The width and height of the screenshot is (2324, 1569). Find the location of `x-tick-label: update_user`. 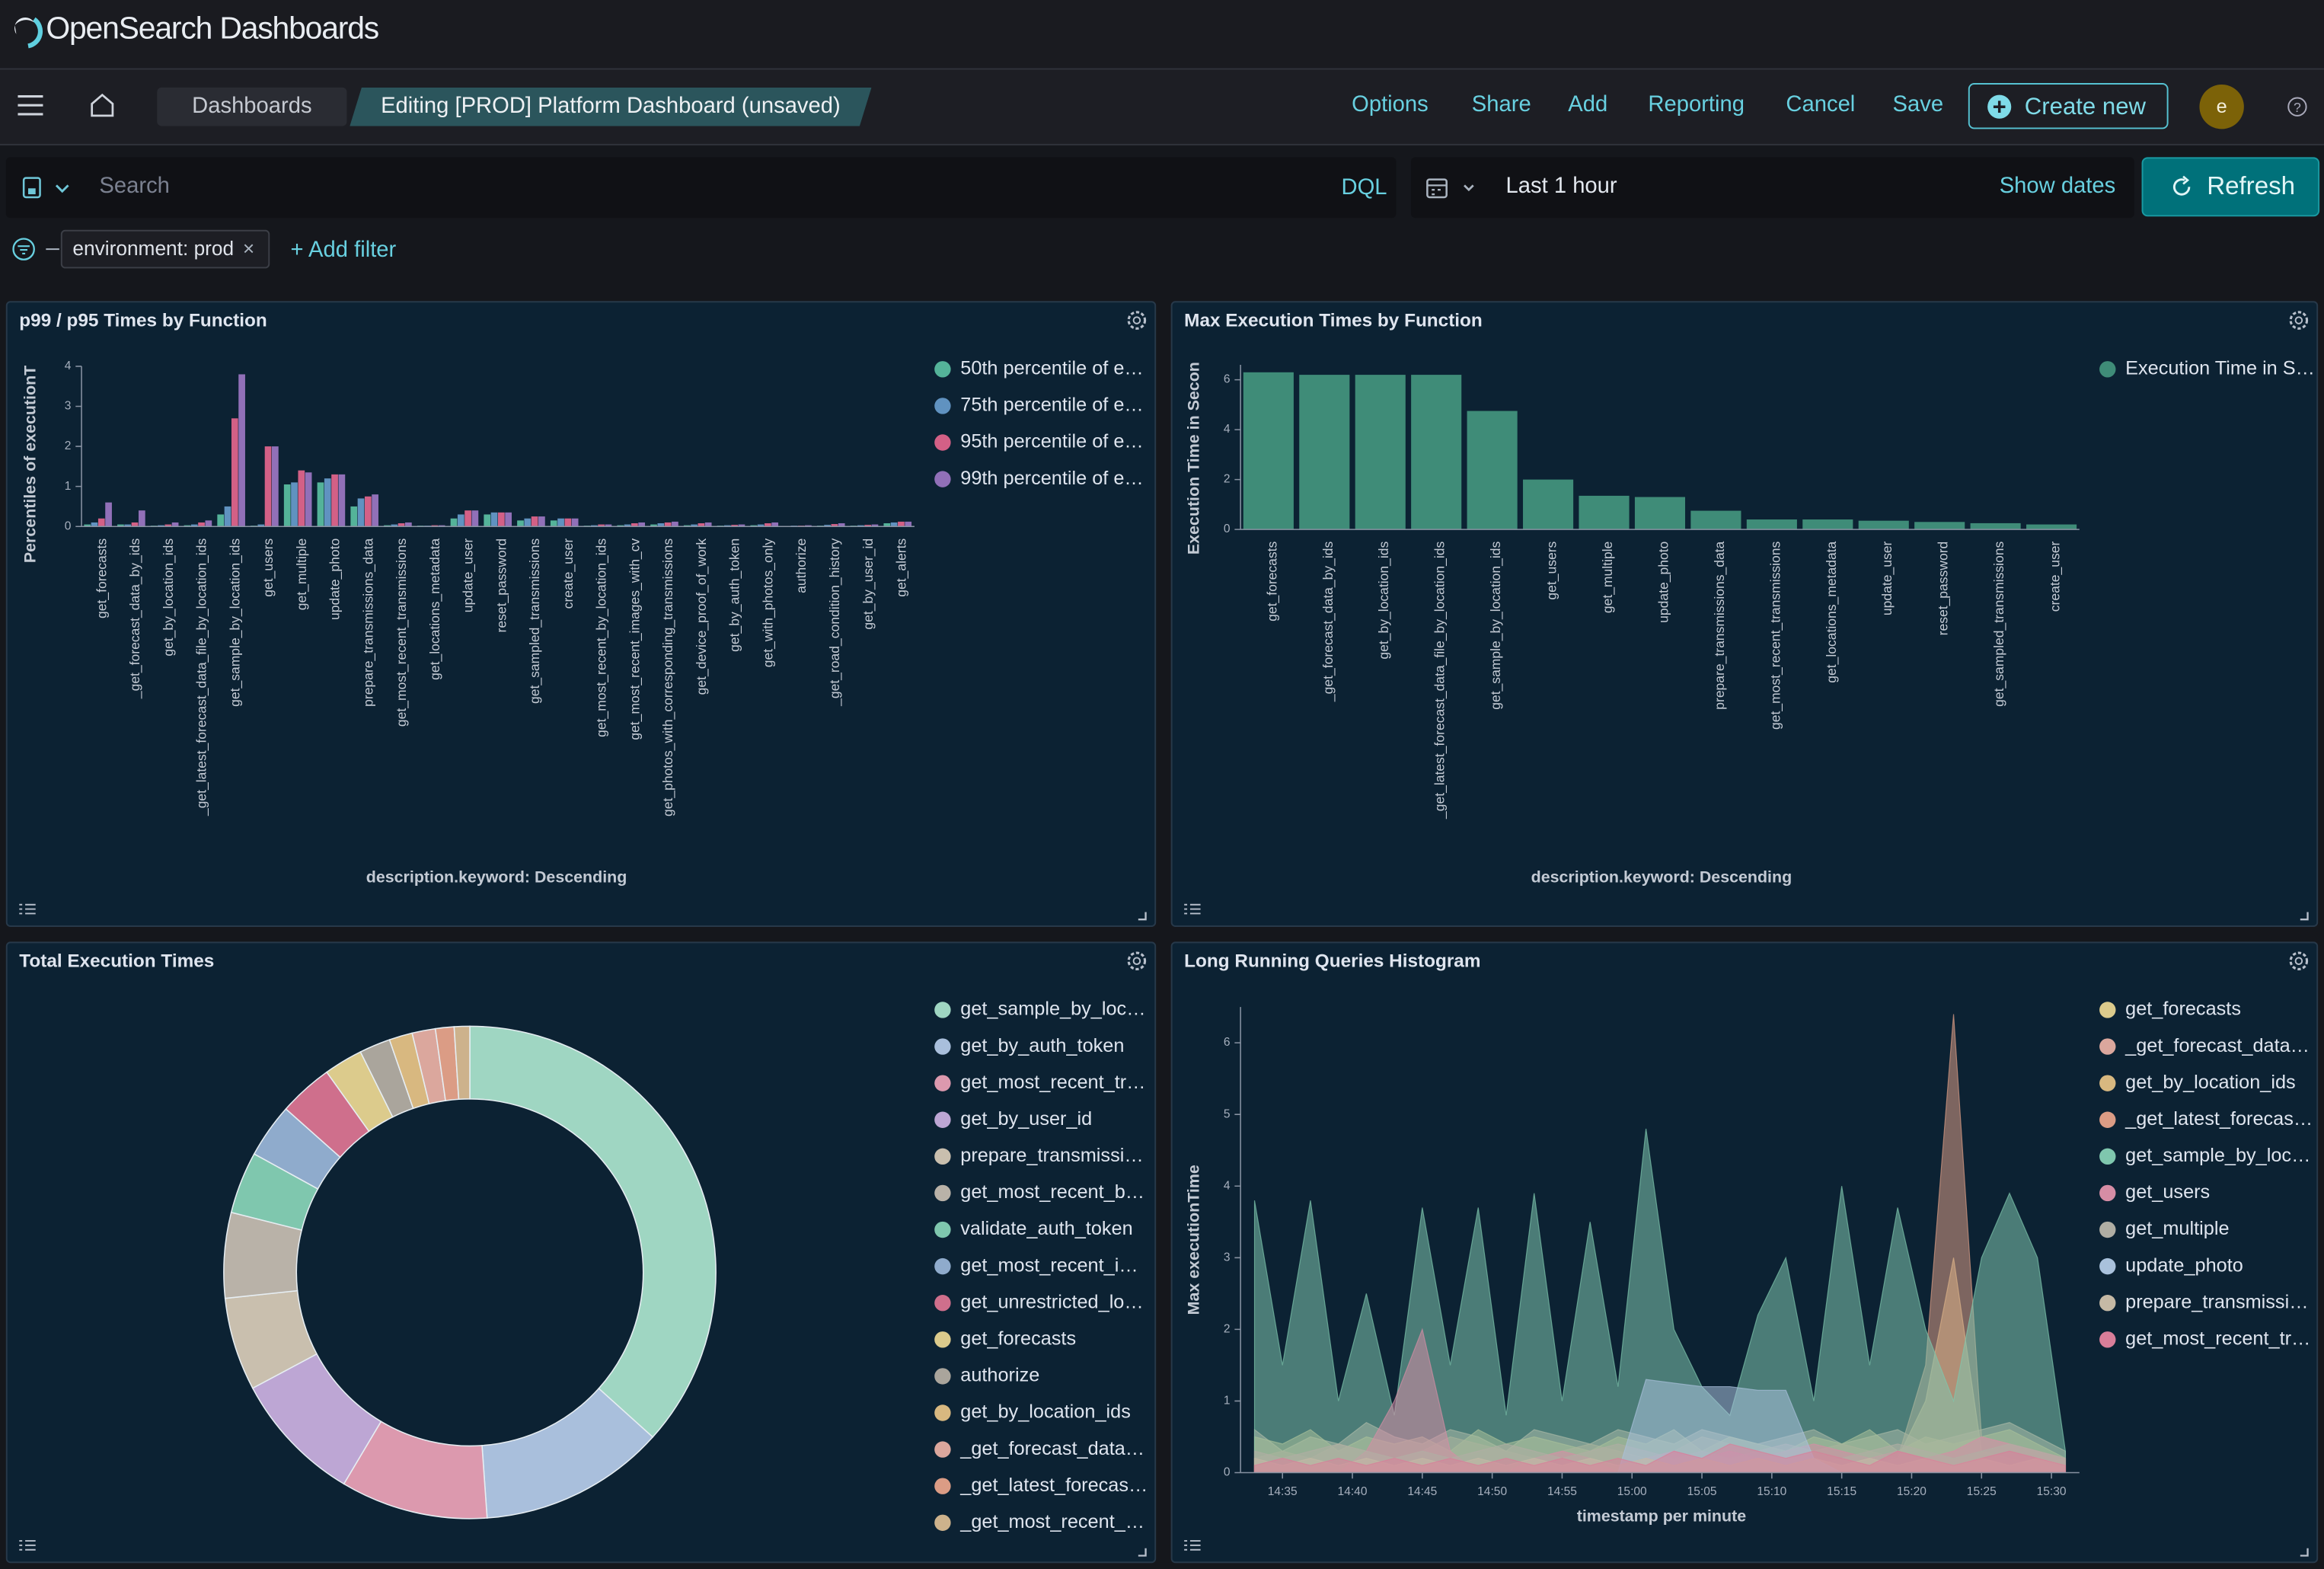

x-tick-label: update_user is located at coordinates (469, 575).